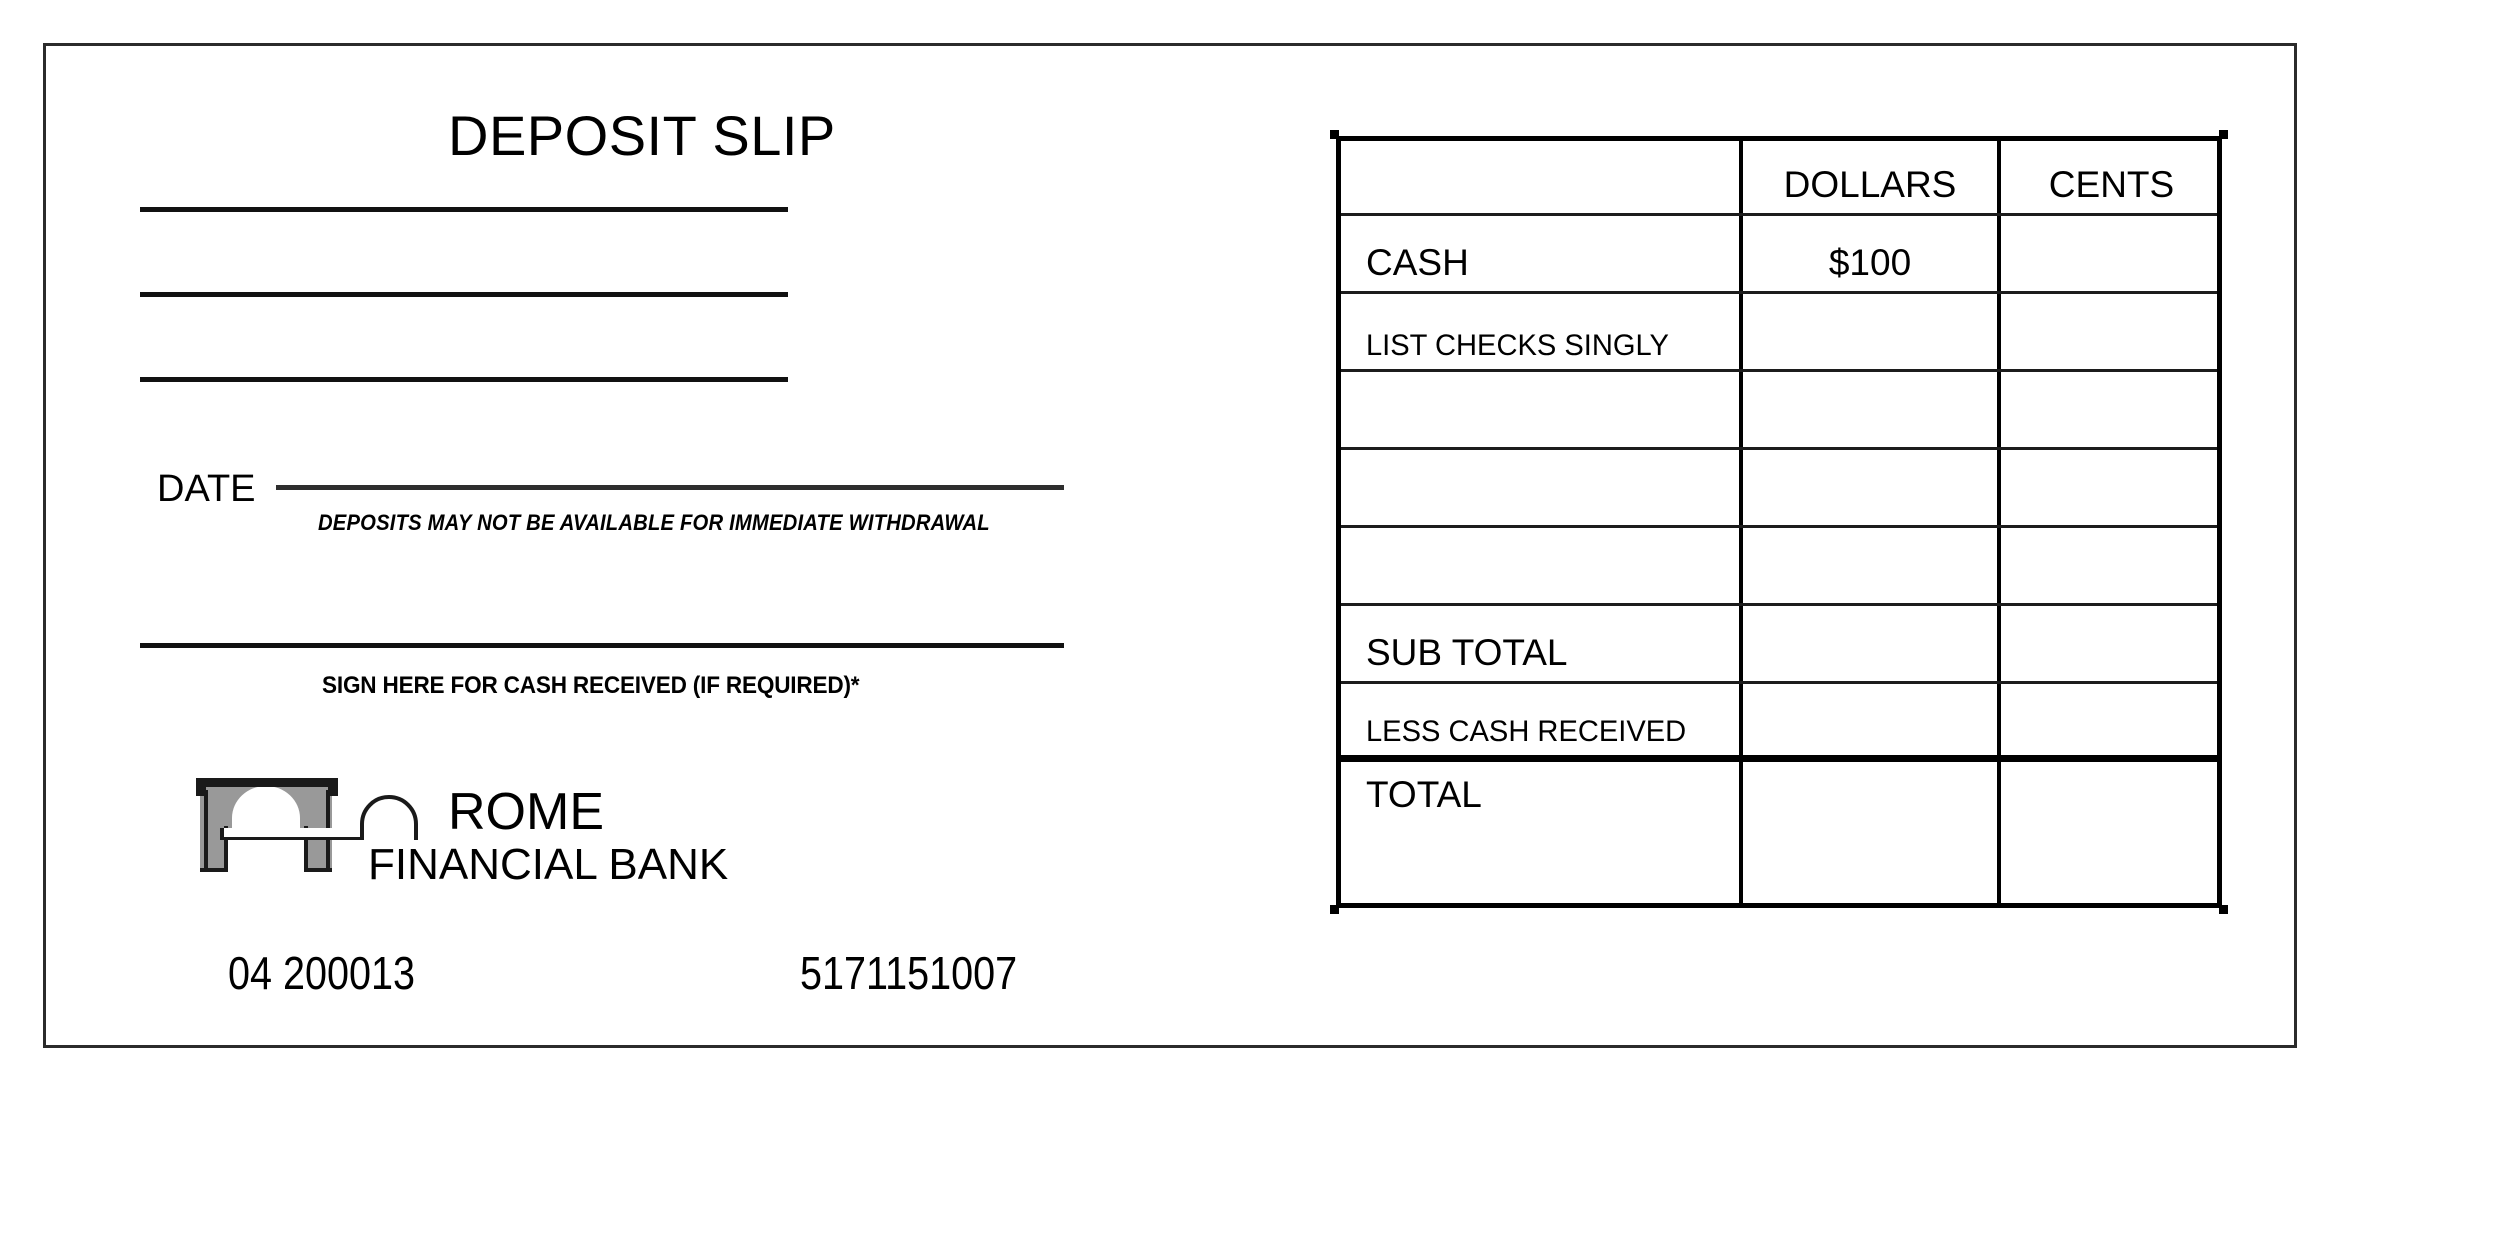 The image size is (2500, 1250). I want to click on table-header-row: DOLLARS CENTS, so click(1779, 176).